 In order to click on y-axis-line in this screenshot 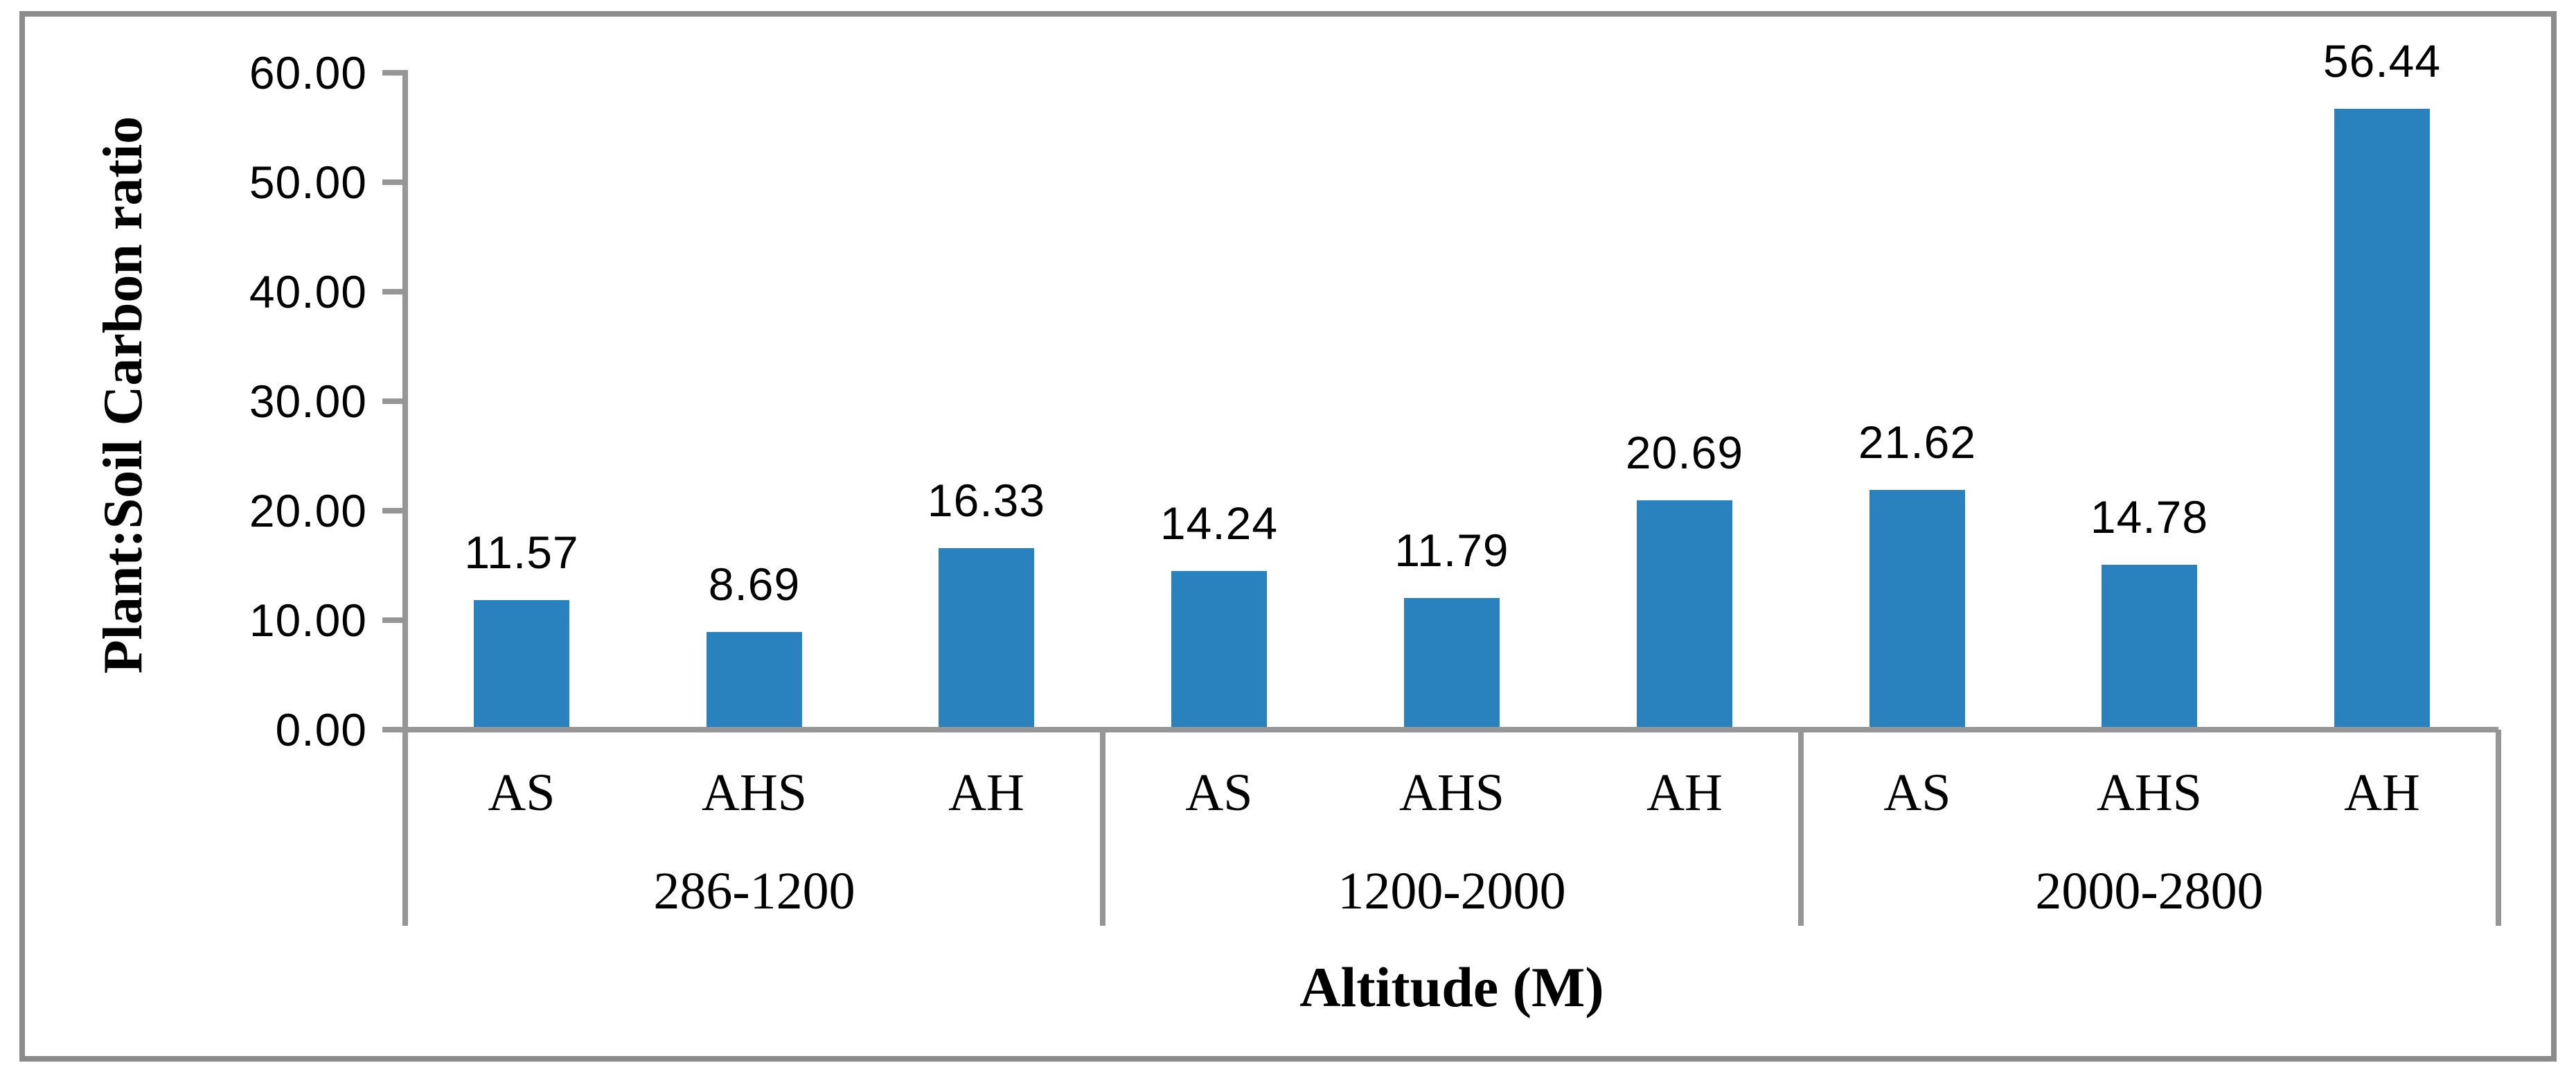, I will do `click(405, 498)`.